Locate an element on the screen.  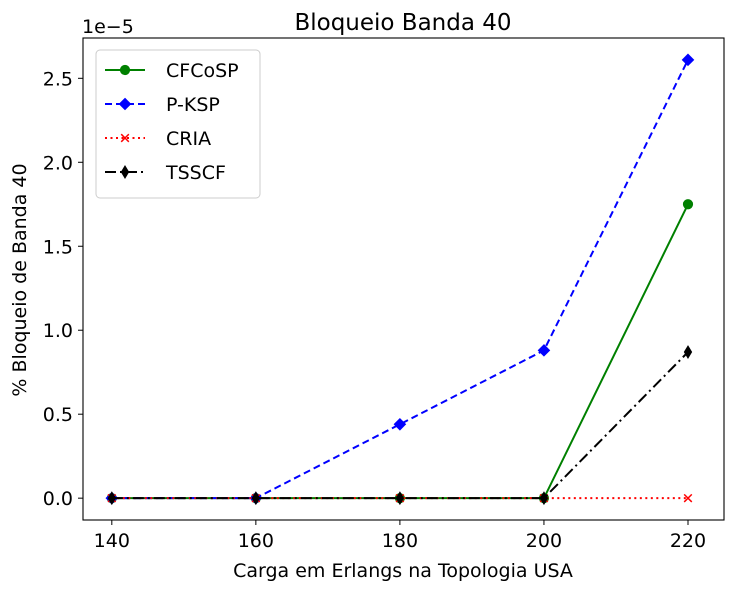
chart-title: Bloqueio Banda 40 is located at coordinates (402, 23).